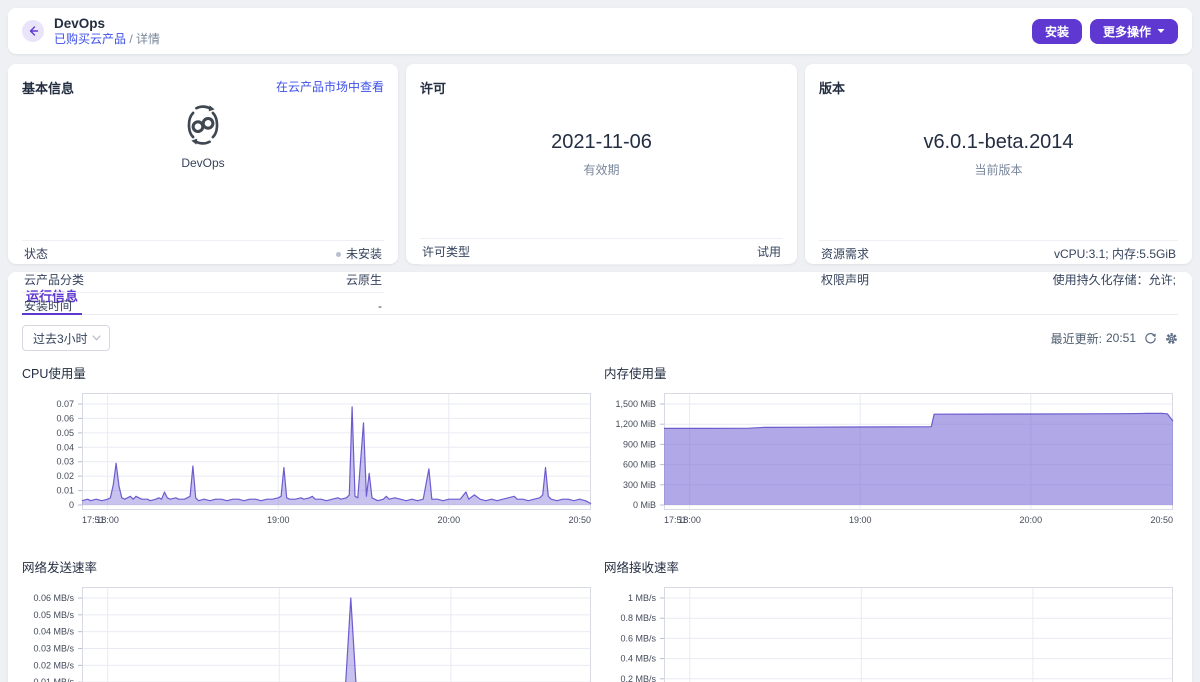  I want to click on version-rows: 资源需求 vCPU:3.1; 内存:5.5GiB 权限声明 使用持久化存储：允许;, so click(998, 266).